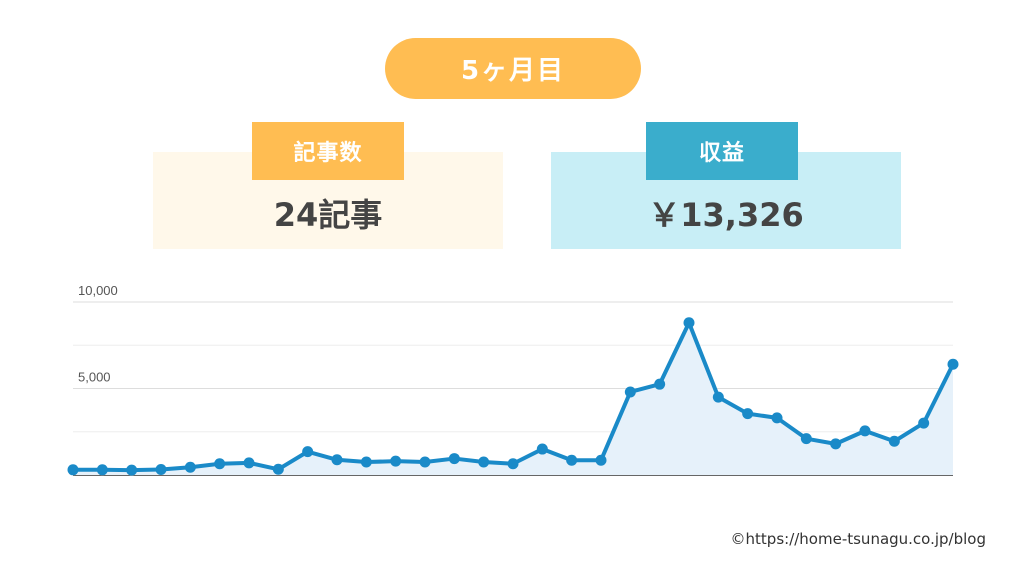 The width and height of the screenshot is (1024, 576). What do you see at coordinates (858, 539) in the screenshot?
I see `copyright-credit: ©https://home-tsunagu.co.jp/blog` at bounding box center [858, 539].